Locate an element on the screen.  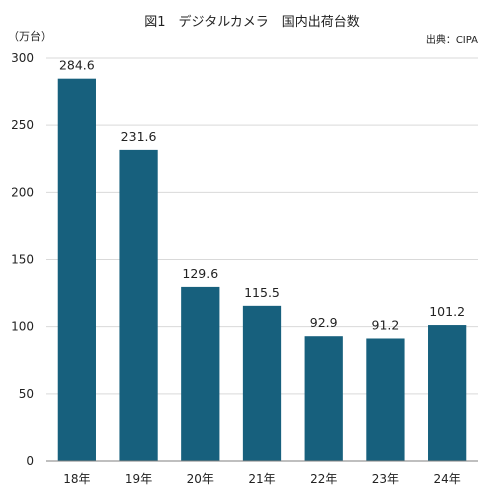
bar-20年 is located at coordinates (200, 373).